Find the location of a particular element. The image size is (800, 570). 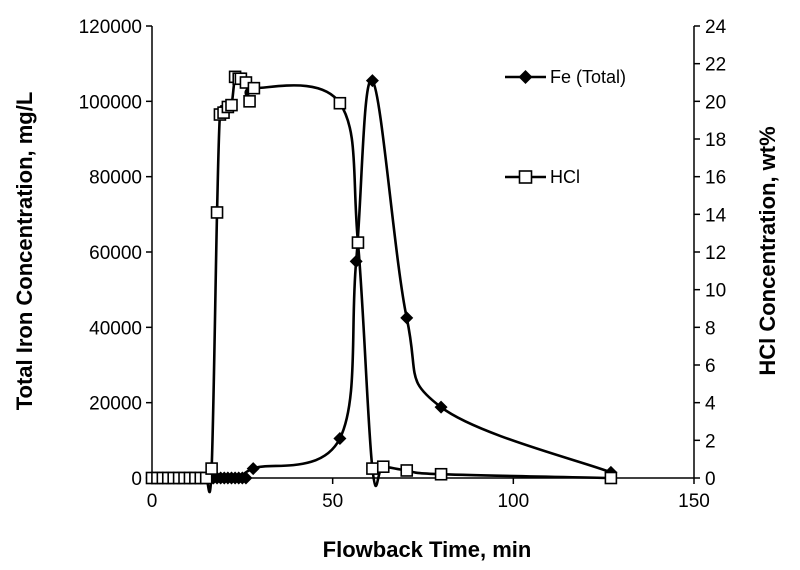

y2-tick-label: 10 is located at coordinates (715, 291).